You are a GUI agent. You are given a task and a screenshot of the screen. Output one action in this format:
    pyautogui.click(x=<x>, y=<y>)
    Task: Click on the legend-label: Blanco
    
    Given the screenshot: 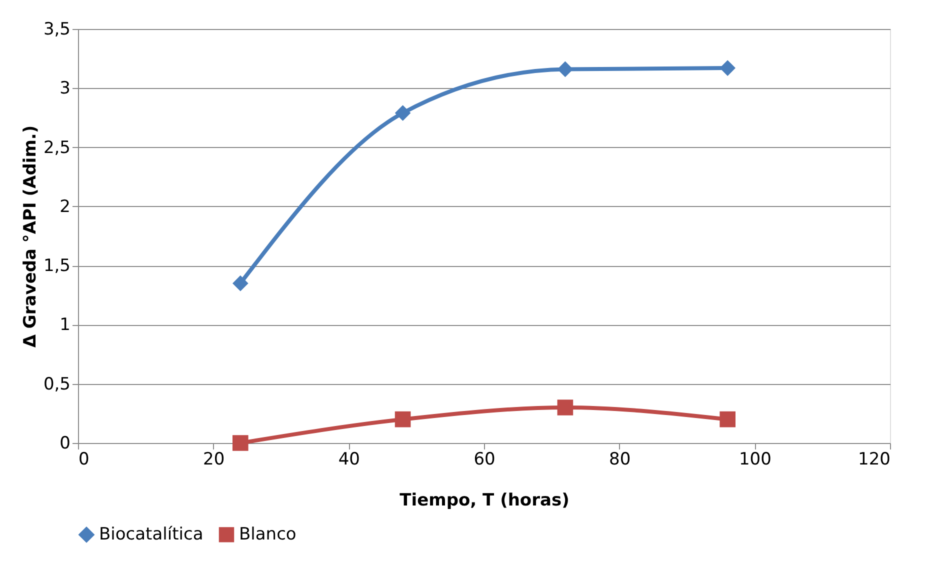 What is the action you would take?
    pyautogui.click(x=267, y=534)
    